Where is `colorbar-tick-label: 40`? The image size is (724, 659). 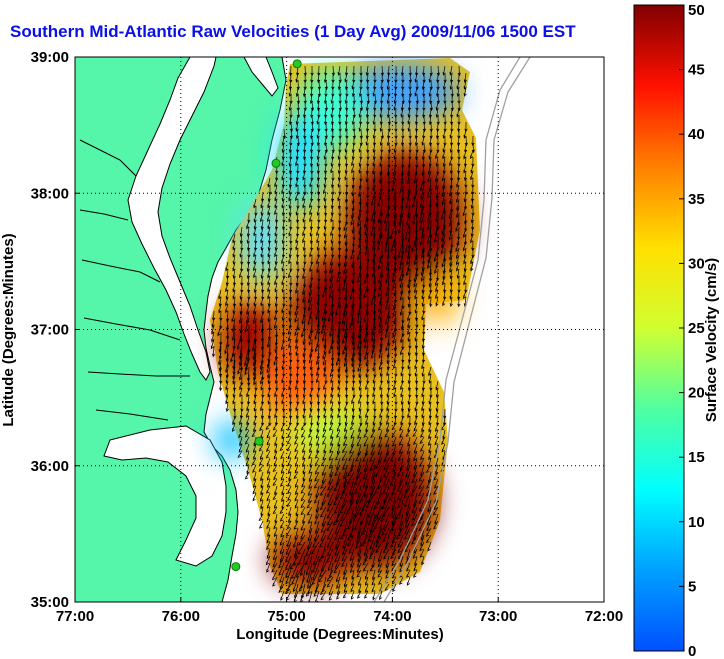 colorbar-tick-label: 40 is located at coordinates (696, 134).